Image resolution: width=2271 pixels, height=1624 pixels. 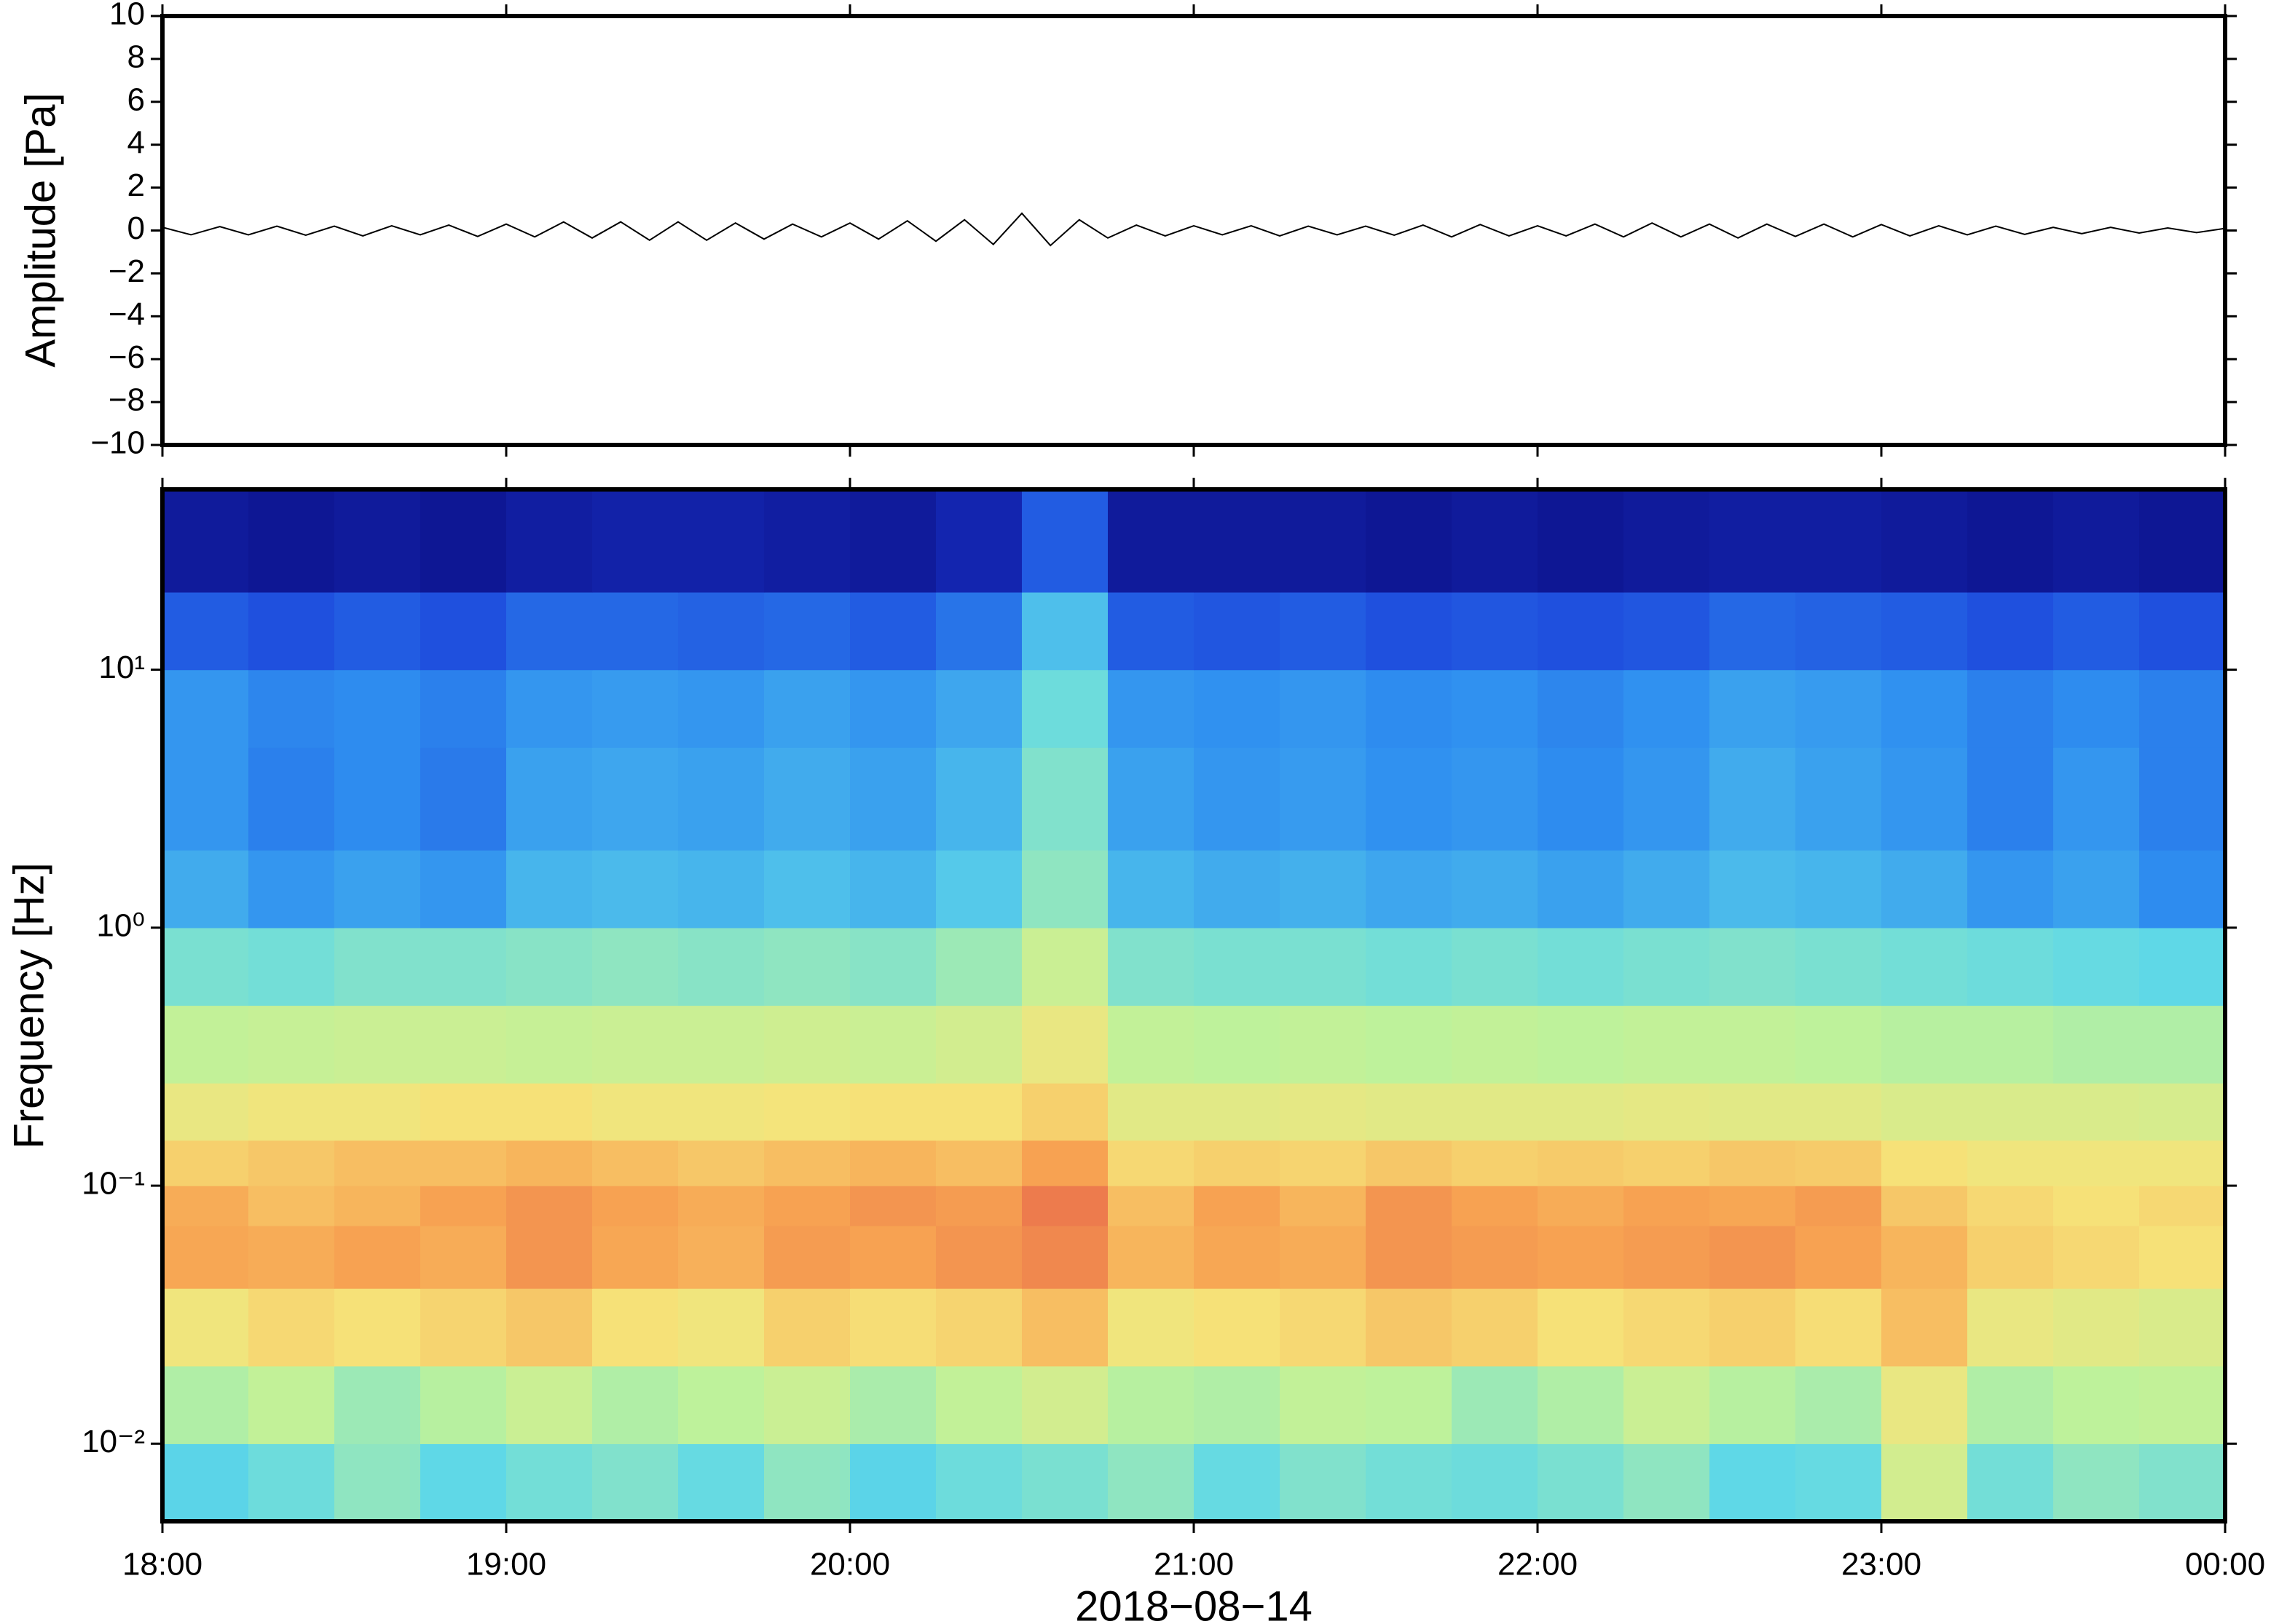 What do you see at coordinates (1194, 1564) in the screenshot?
I see `x-tick-label: 21:00` at bounding box center [1194, 1564].